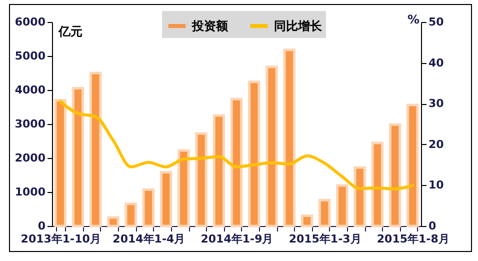 This screenshot has width=478, height=261. I want to click on x-tick-label: 2015年1-8月, so click(413, 239).